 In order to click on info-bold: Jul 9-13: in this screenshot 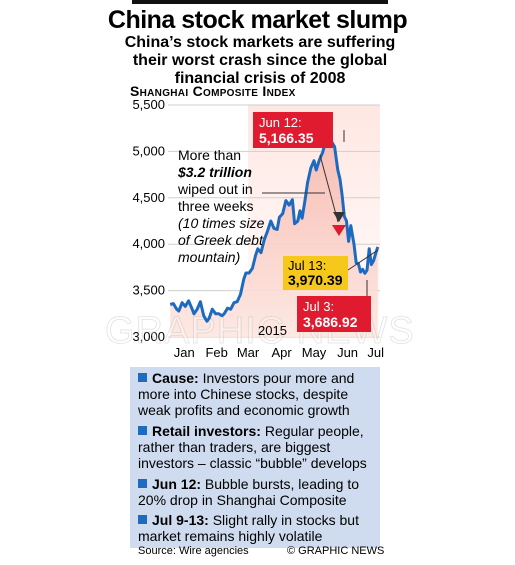, I will do `click(180, 520)`.